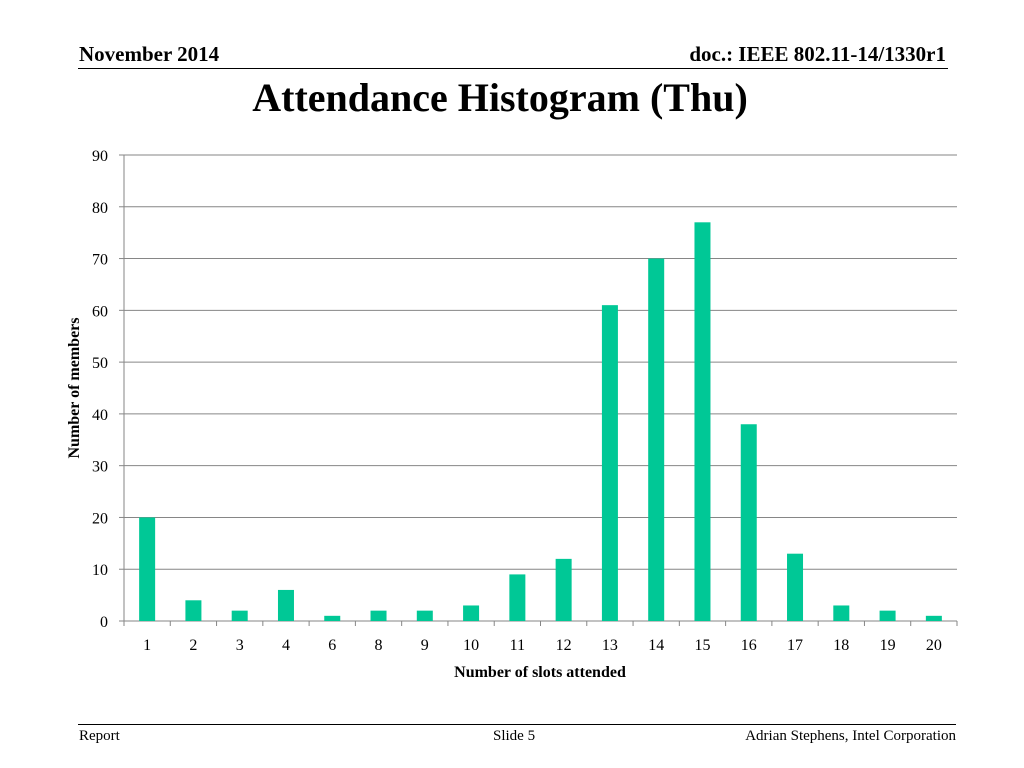  Describe the element at coordinates (749, 645) in the screenshot. I see `x-tick-label: 16` at that location.